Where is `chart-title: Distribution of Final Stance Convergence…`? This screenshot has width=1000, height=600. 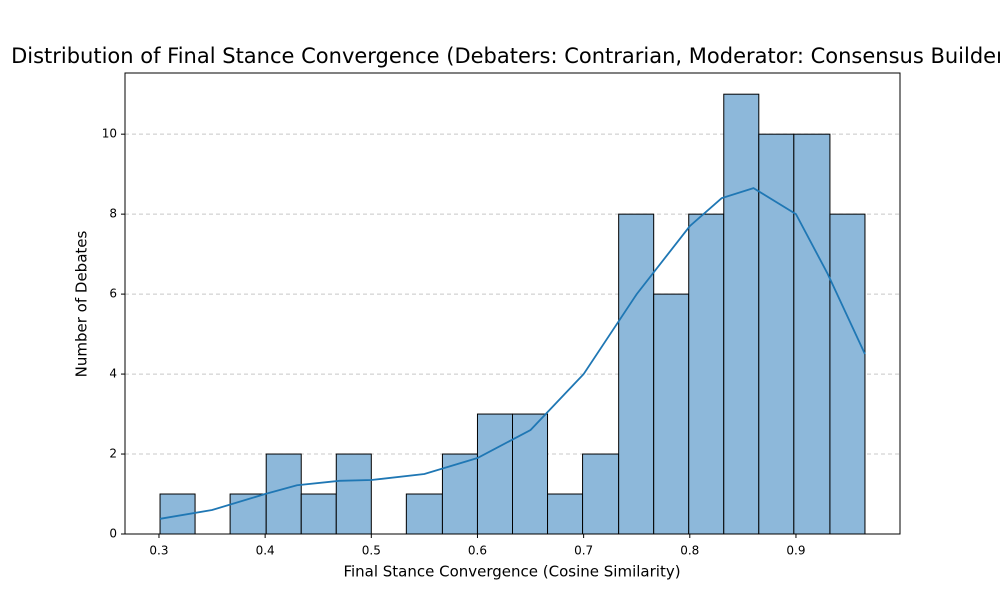 chart-title: Distribution of Final Stance Convergence… is located at coordinates (505, 56).